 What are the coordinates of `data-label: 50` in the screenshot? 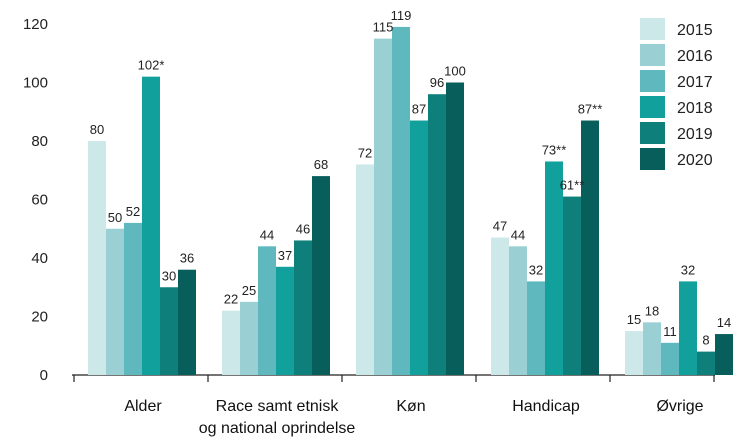 It's located at (115, 217).